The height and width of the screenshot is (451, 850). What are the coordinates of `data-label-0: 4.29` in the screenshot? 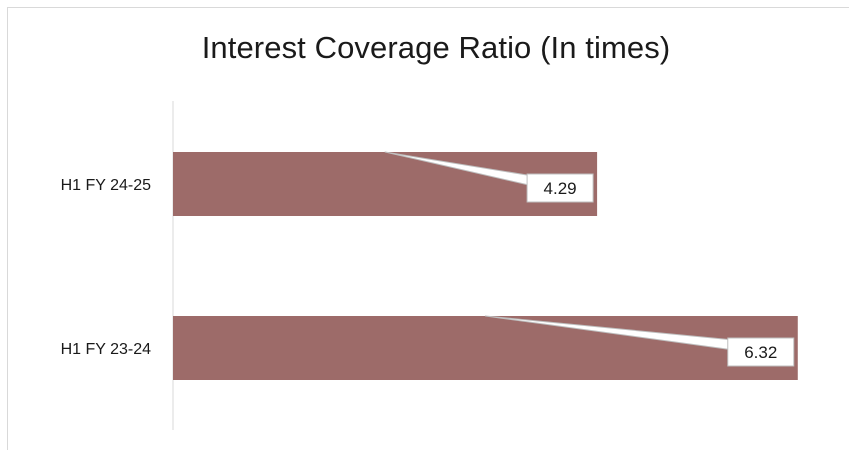 It's located at (560, 188).